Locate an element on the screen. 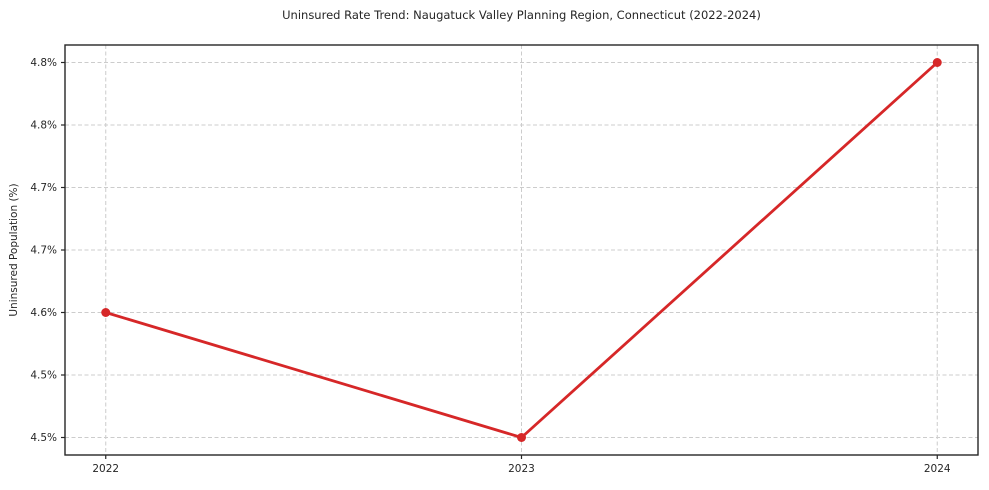 Image resolution: width=989 pixels, height=490 pixels. y-tick-label: 4.6% is located at coordinates (43, 313).